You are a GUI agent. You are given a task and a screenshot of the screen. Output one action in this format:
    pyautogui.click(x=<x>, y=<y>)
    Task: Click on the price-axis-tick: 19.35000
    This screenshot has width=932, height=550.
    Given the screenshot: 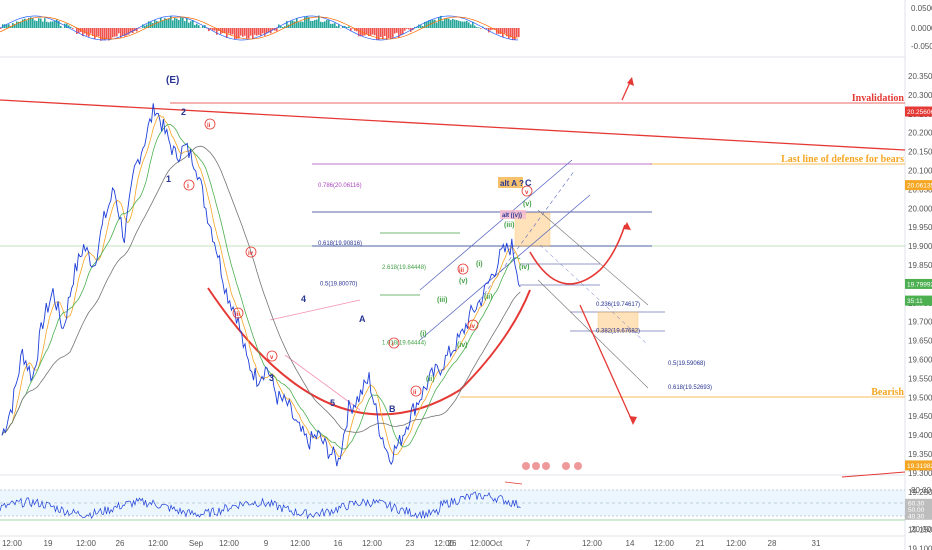 What is the action you would take?
    pyautogui.click(x=920, y=454)
    